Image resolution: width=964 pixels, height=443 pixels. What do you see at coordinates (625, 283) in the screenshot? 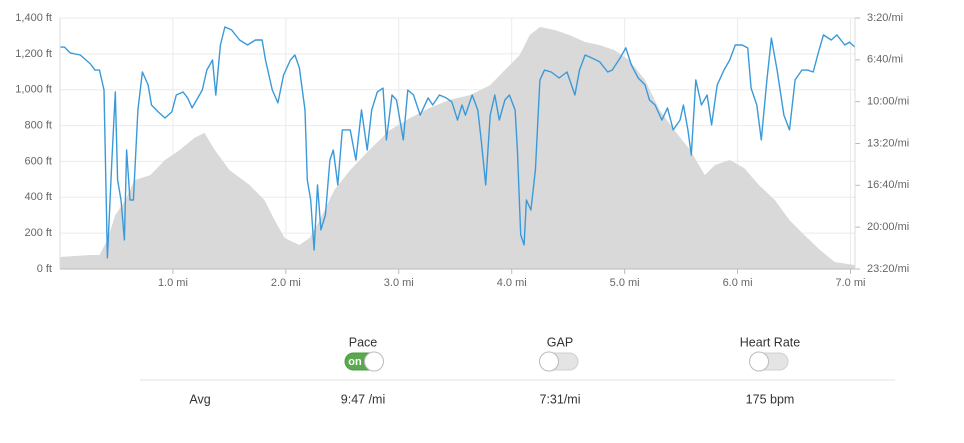
I see `x-tick-label: 5.0 mi` at bounding box center [625, 283].